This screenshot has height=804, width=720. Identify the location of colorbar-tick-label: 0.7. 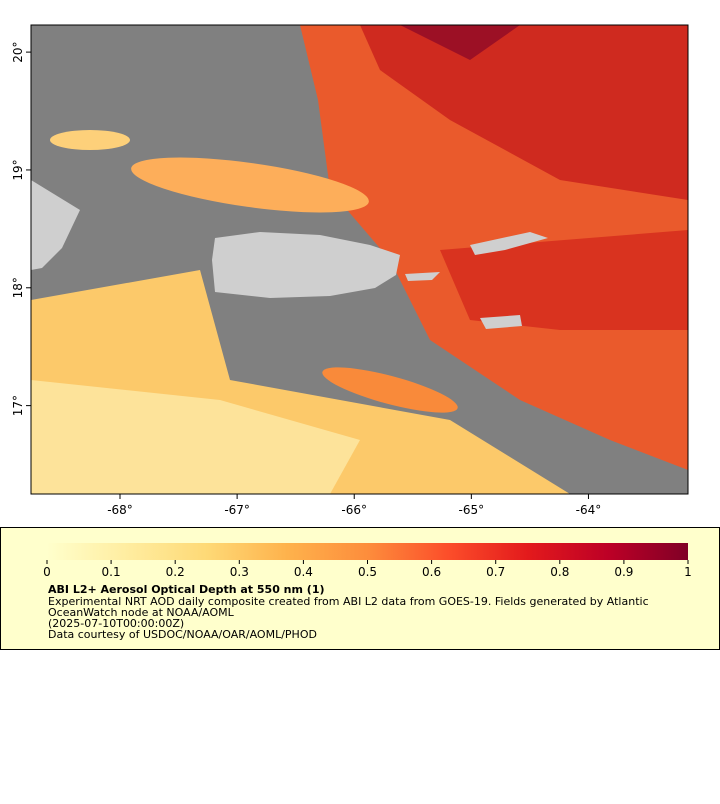
(495, 572).